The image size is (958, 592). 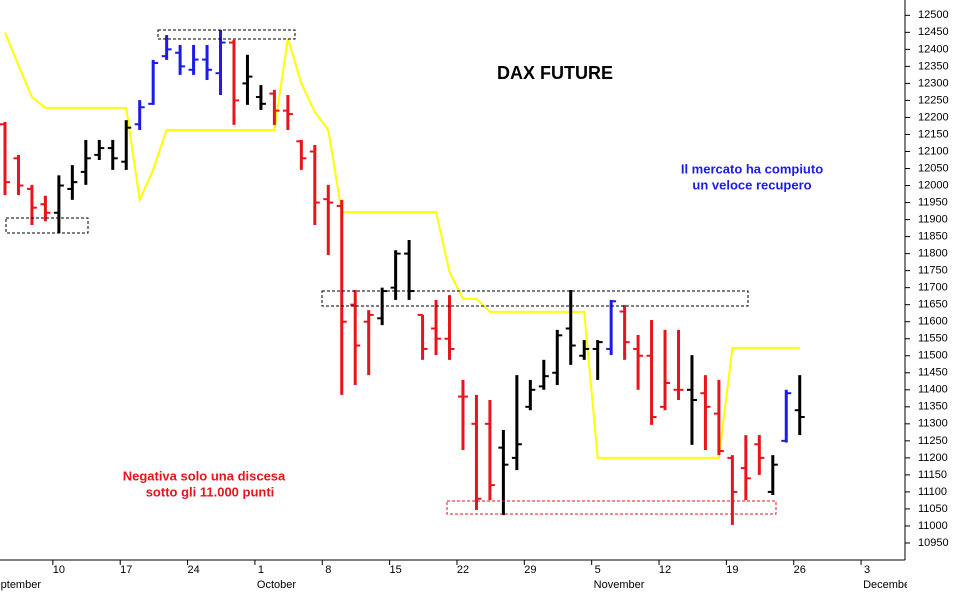 I want to click on y-tick-label: 11550, so click(x=933, y=339).